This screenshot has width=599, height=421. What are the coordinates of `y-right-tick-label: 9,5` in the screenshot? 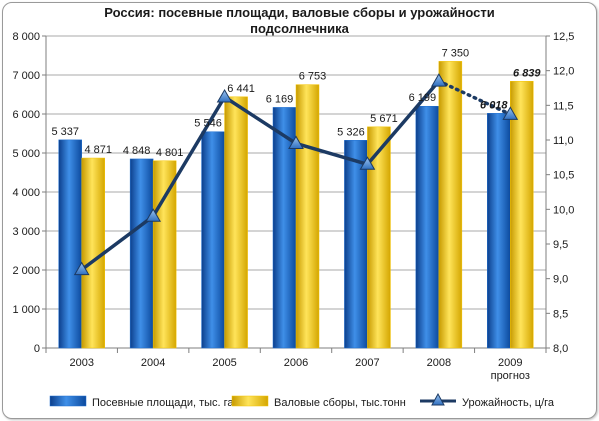 It's located at (560, 245).